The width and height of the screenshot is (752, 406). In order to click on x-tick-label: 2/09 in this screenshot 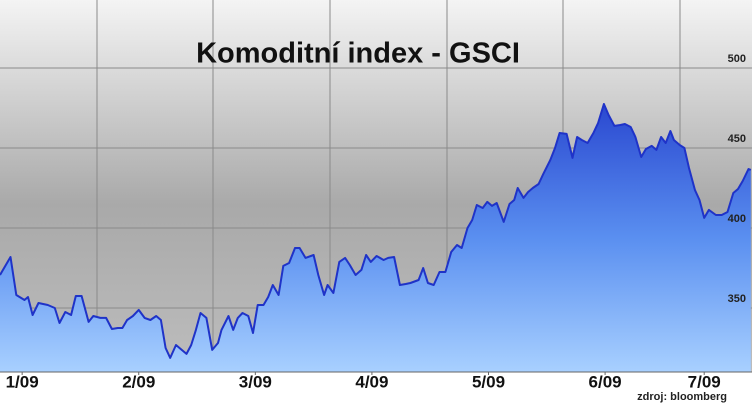, I will do `click(138, 381)`.